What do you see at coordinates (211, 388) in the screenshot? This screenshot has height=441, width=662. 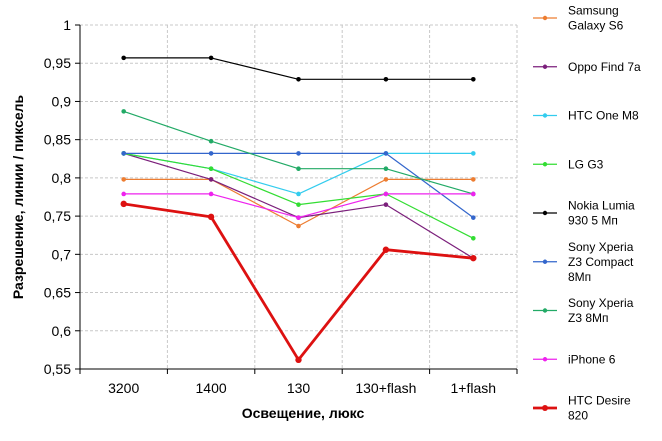 I see `x-tick-label: 1400` at bounding box center [211, 388].